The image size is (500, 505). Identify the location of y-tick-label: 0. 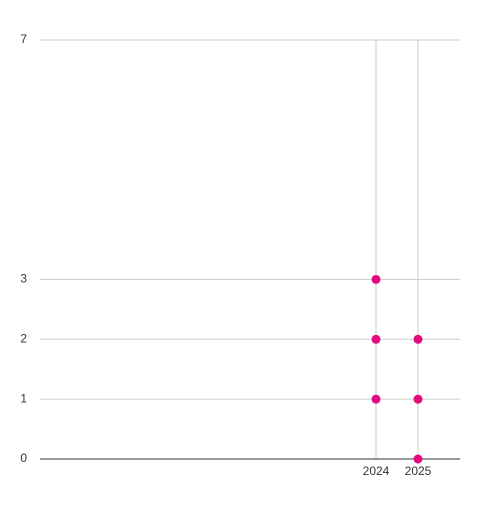
(23, 458).